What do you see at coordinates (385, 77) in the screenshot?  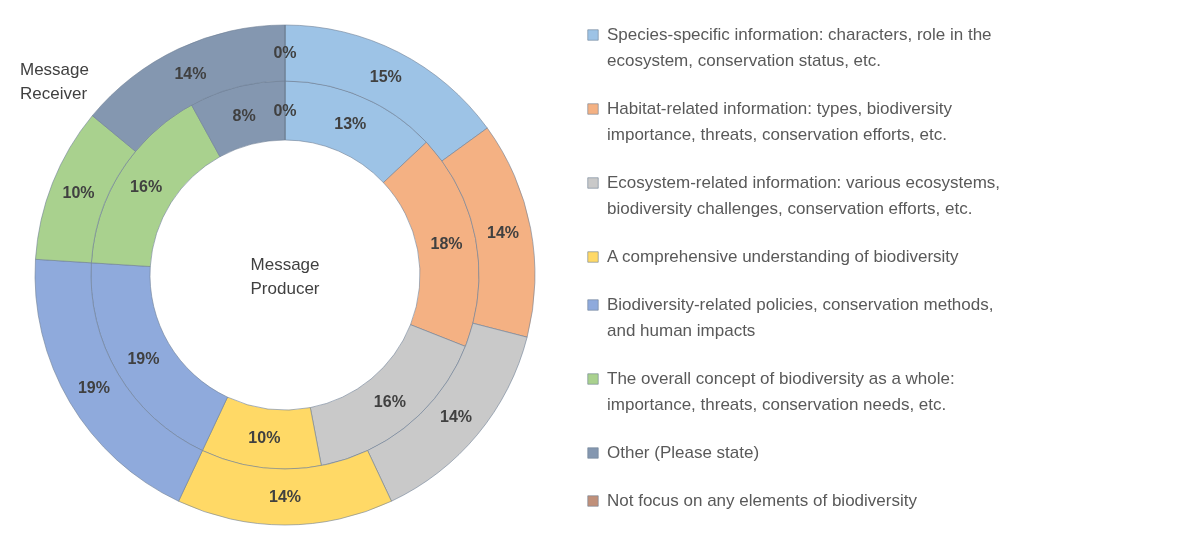 I see `data-label: 15%` at bounding box center [385, 77].